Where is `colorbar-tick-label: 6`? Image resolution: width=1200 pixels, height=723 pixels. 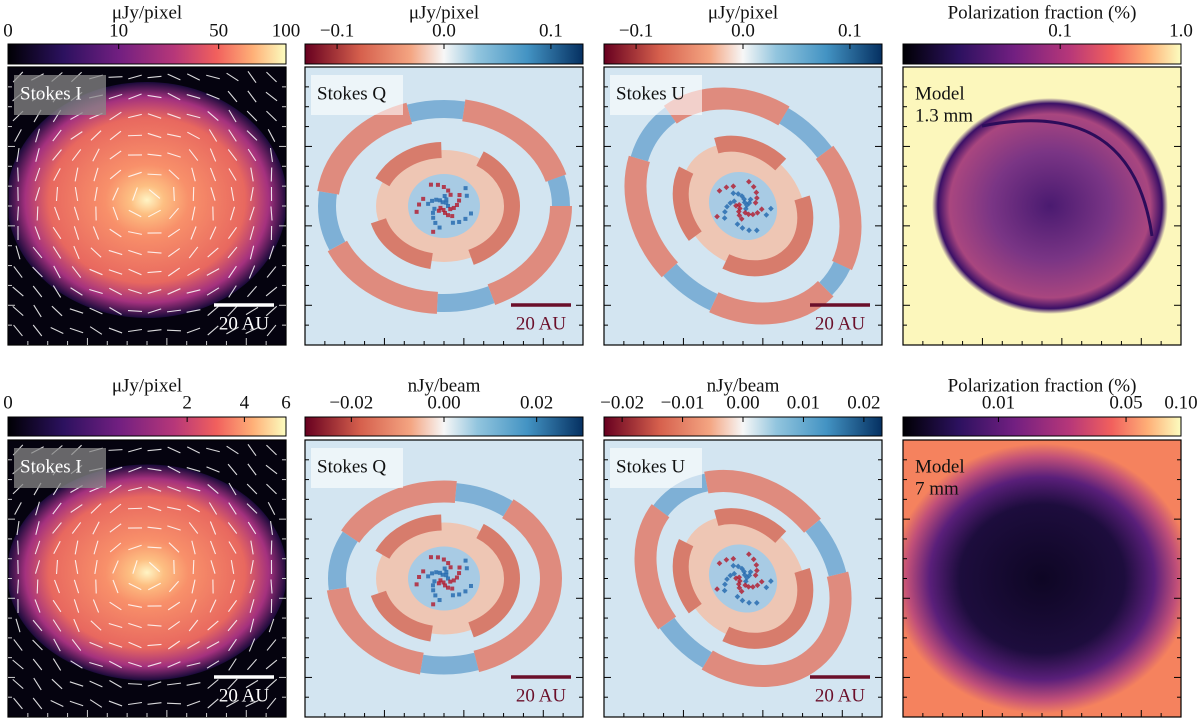
colorbar-tick-label: 6 is located at coordinates (286, 402).